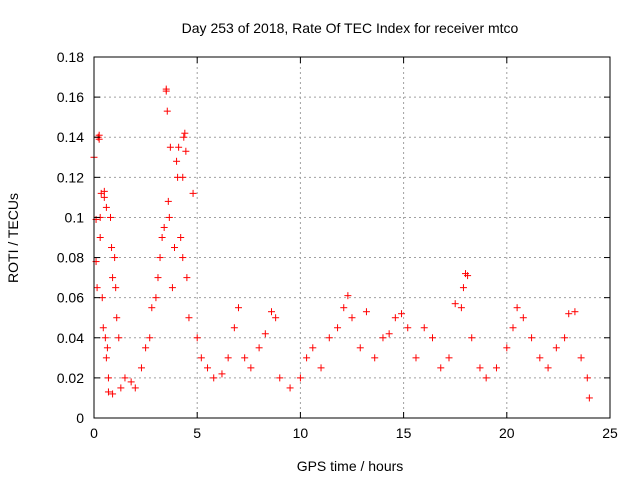 The image size is (640, 480). Describe the element at coordinates (301, 433) in the screenshot. I see `x-tick-label: 10` at that location.